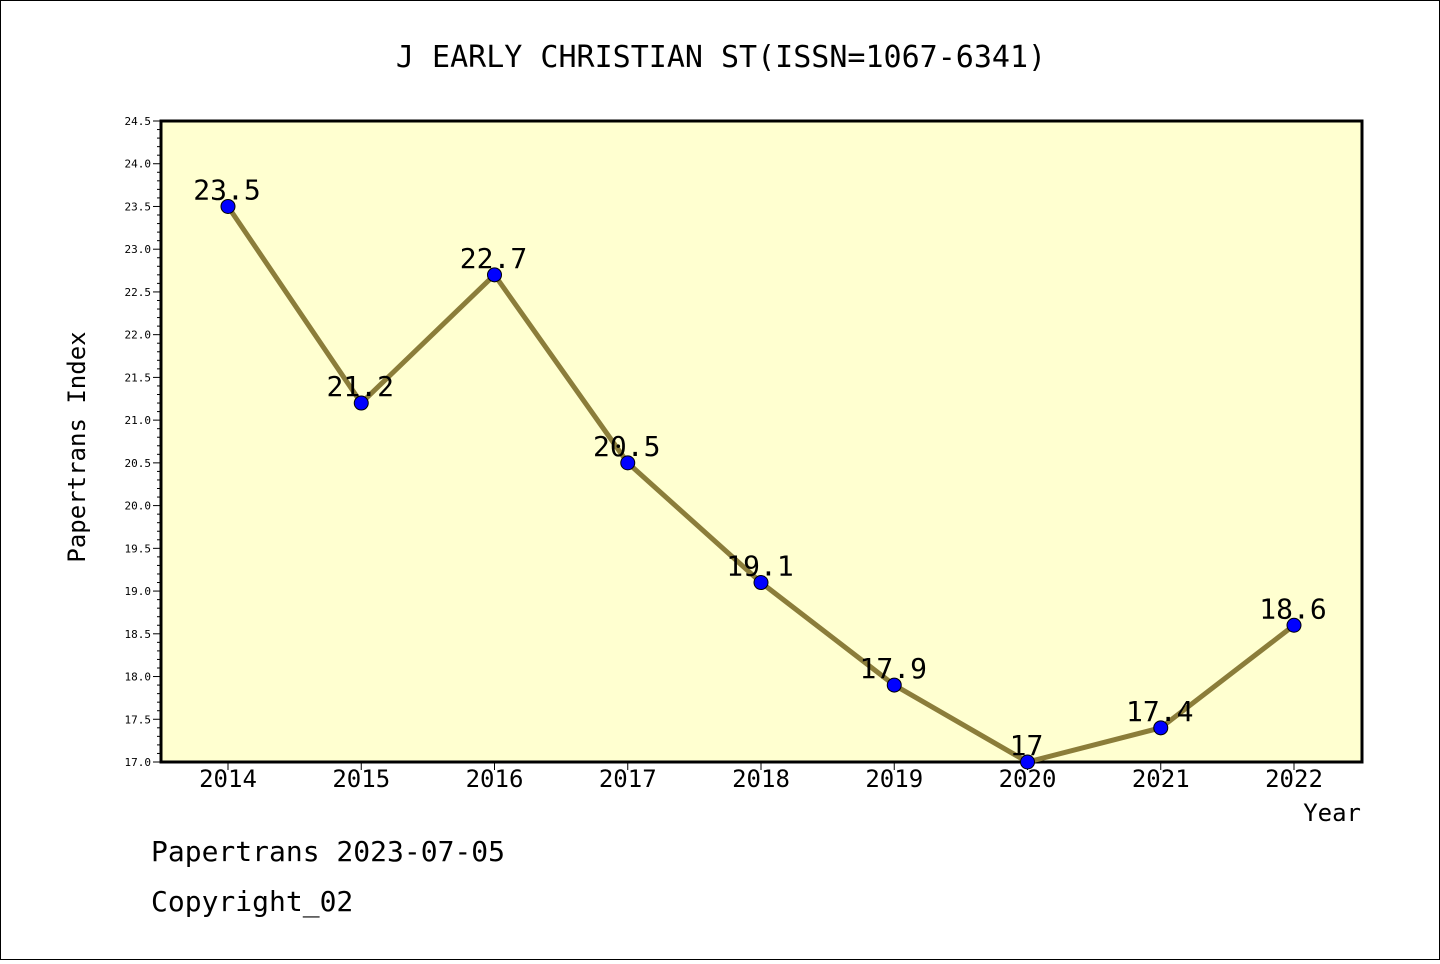 This screenshot has width=1440, height=964. Describe the element at coordinates (759, 566) in the screenshot. I see `data-label: 19.1` at that location.